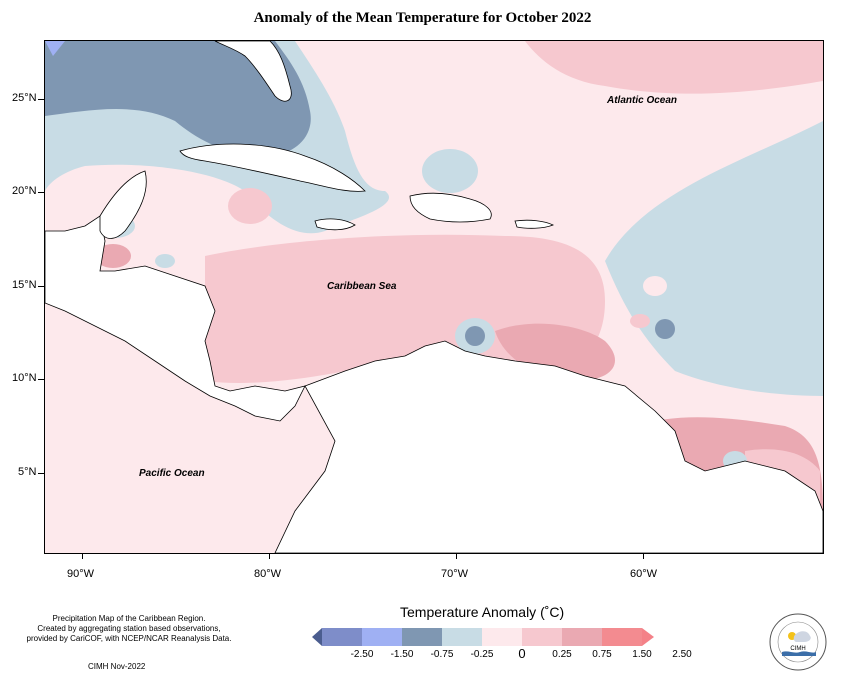  What do you see at coordinates (175, 318) in the screenshot?
I see `central-america-land` at bounding box center [175, 318].